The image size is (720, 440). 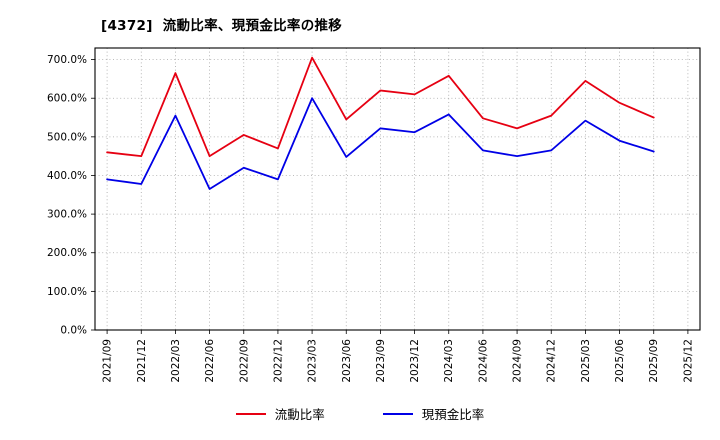 I want to click on chart-legend: 流動比率 現預金比率, so click(x=360, y=413).